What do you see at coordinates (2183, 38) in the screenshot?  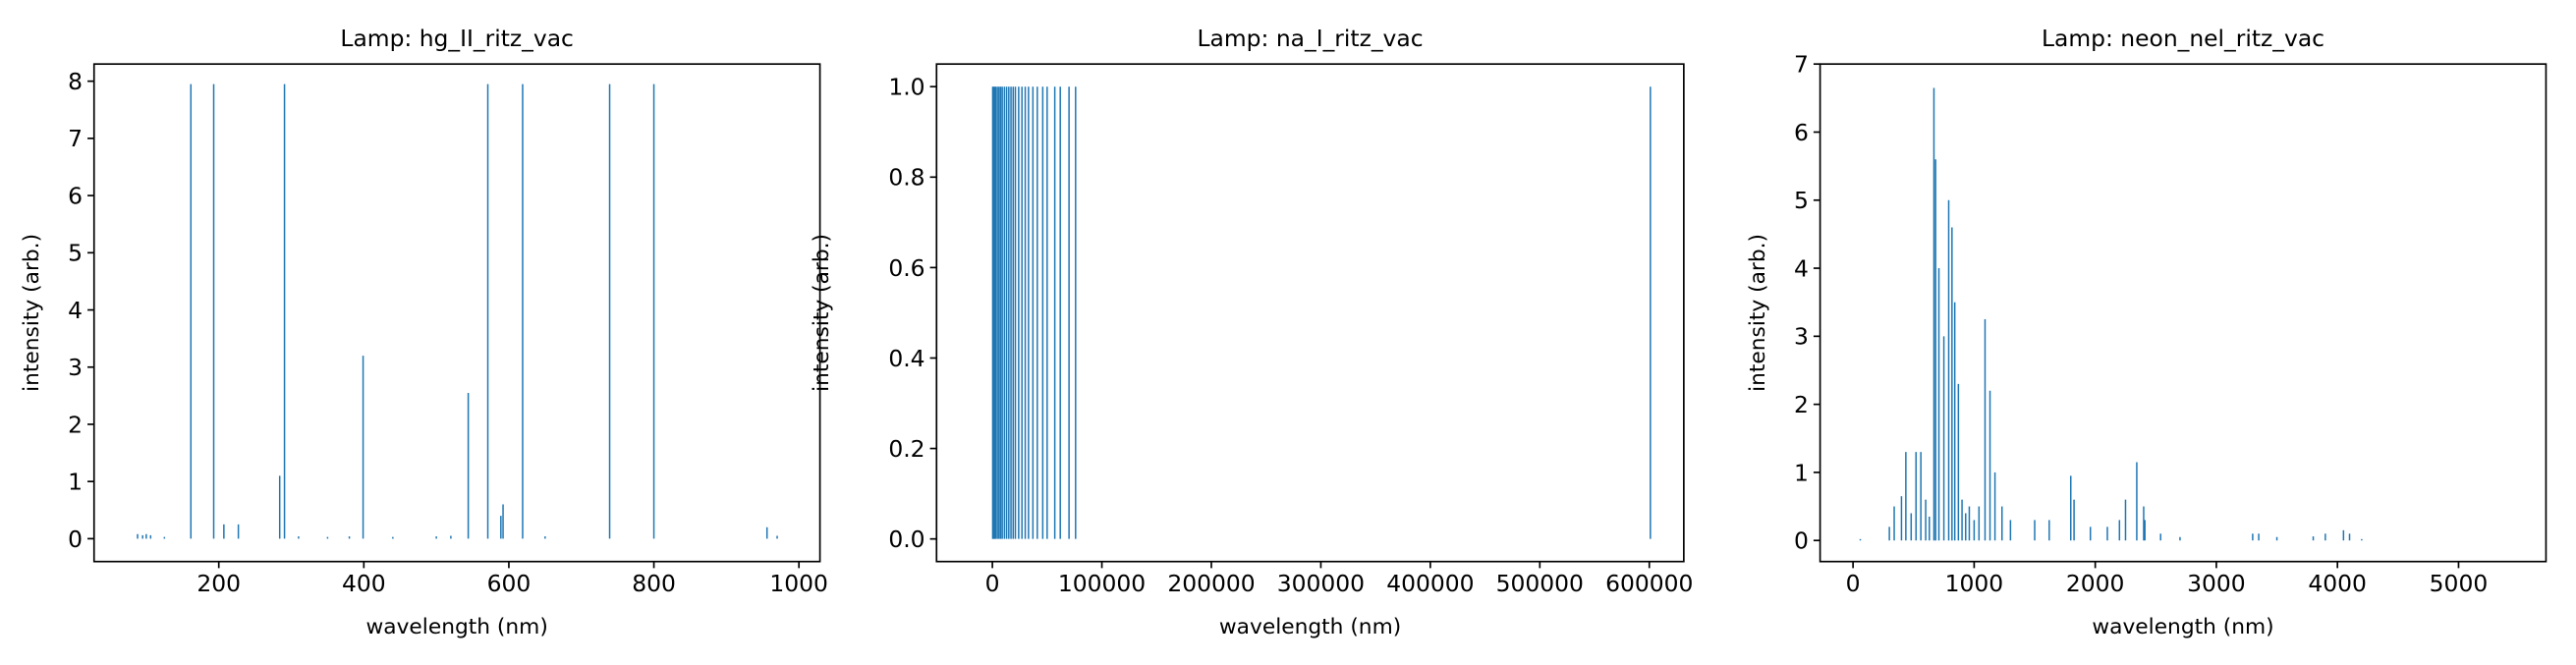 I see `chart-title: Lamp: neon_nel_ritz_vac` at bounding box center [2183, 38].